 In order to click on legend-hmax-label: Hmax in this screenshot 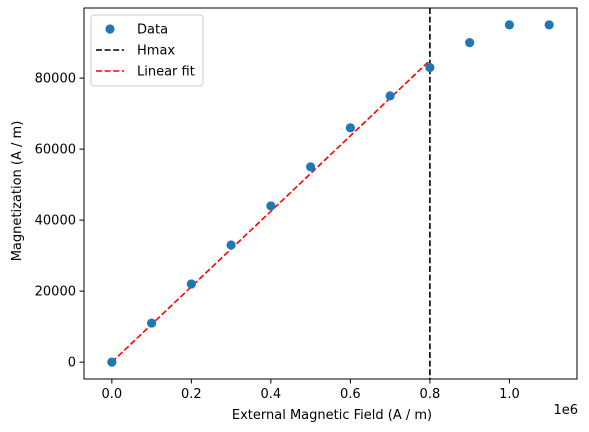, I will do `click(156, 51)`.